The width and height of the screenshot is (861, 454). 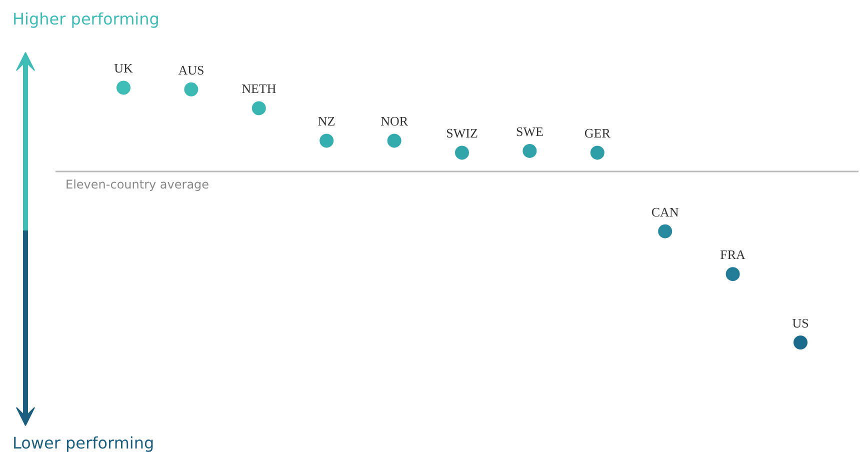 What do you see at coordinates (259, 88) in the screenshot?
I see `x-tick-label: NETH` at bounding box center [259, 88].